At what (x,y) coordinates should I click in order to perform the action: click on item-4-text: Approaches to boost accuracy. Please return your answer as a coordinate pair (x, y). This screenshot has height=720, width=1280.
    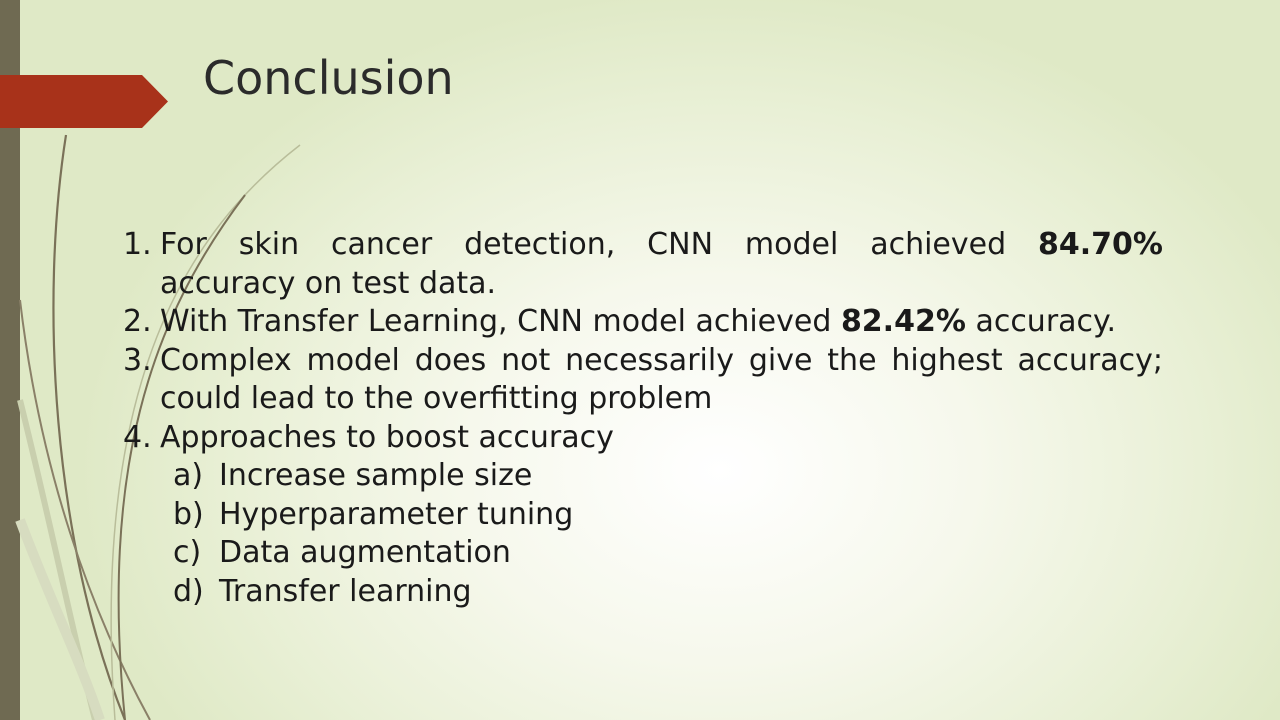
    Looking at the image, I should click on (387, 437).